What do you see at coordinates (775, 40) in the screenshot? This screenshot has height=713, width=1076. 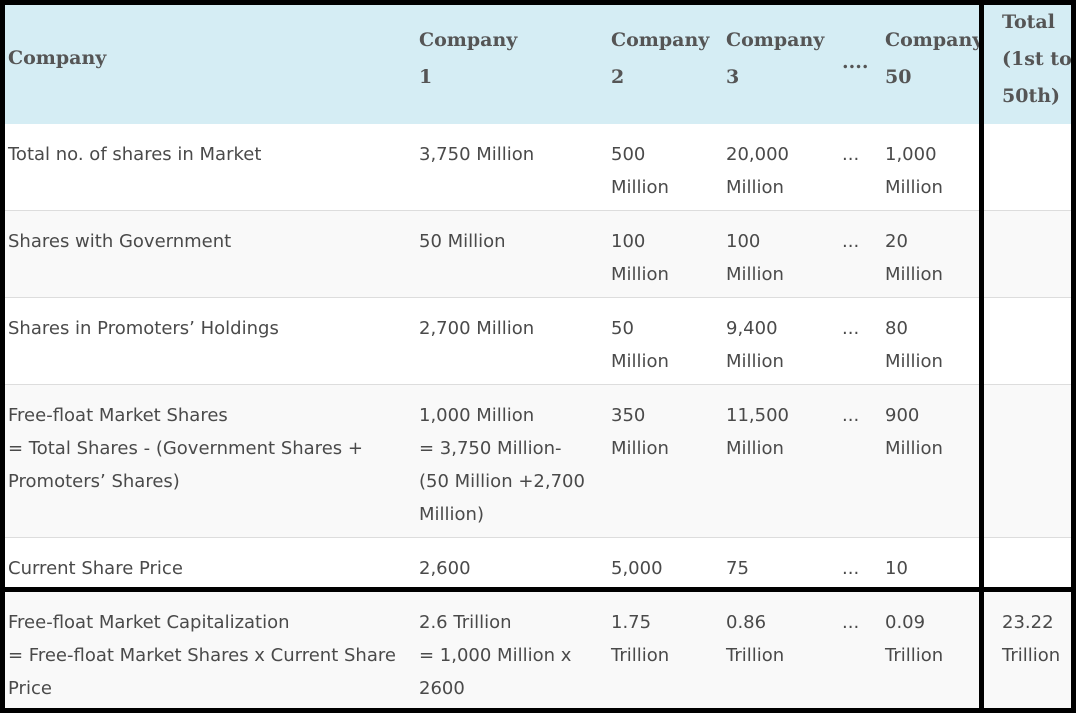 I see `header-company-3-line: Company` at bounding box center [775, 40].